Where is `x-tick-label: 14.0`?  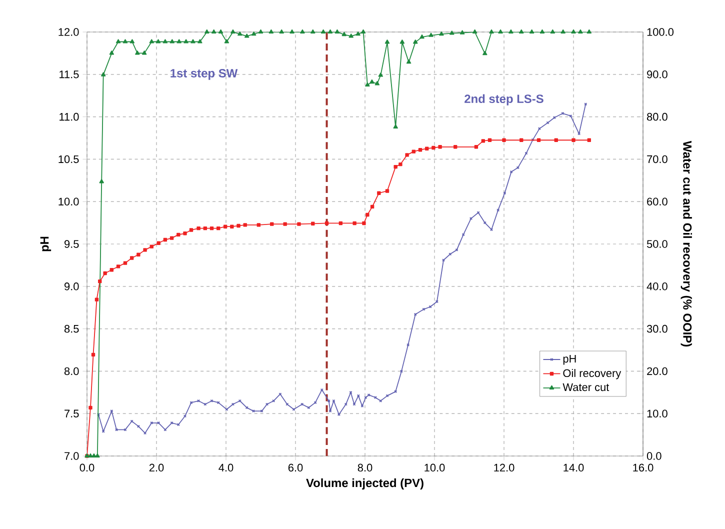 x-tick-label: 14.0 is located at coordinates (574, 468).